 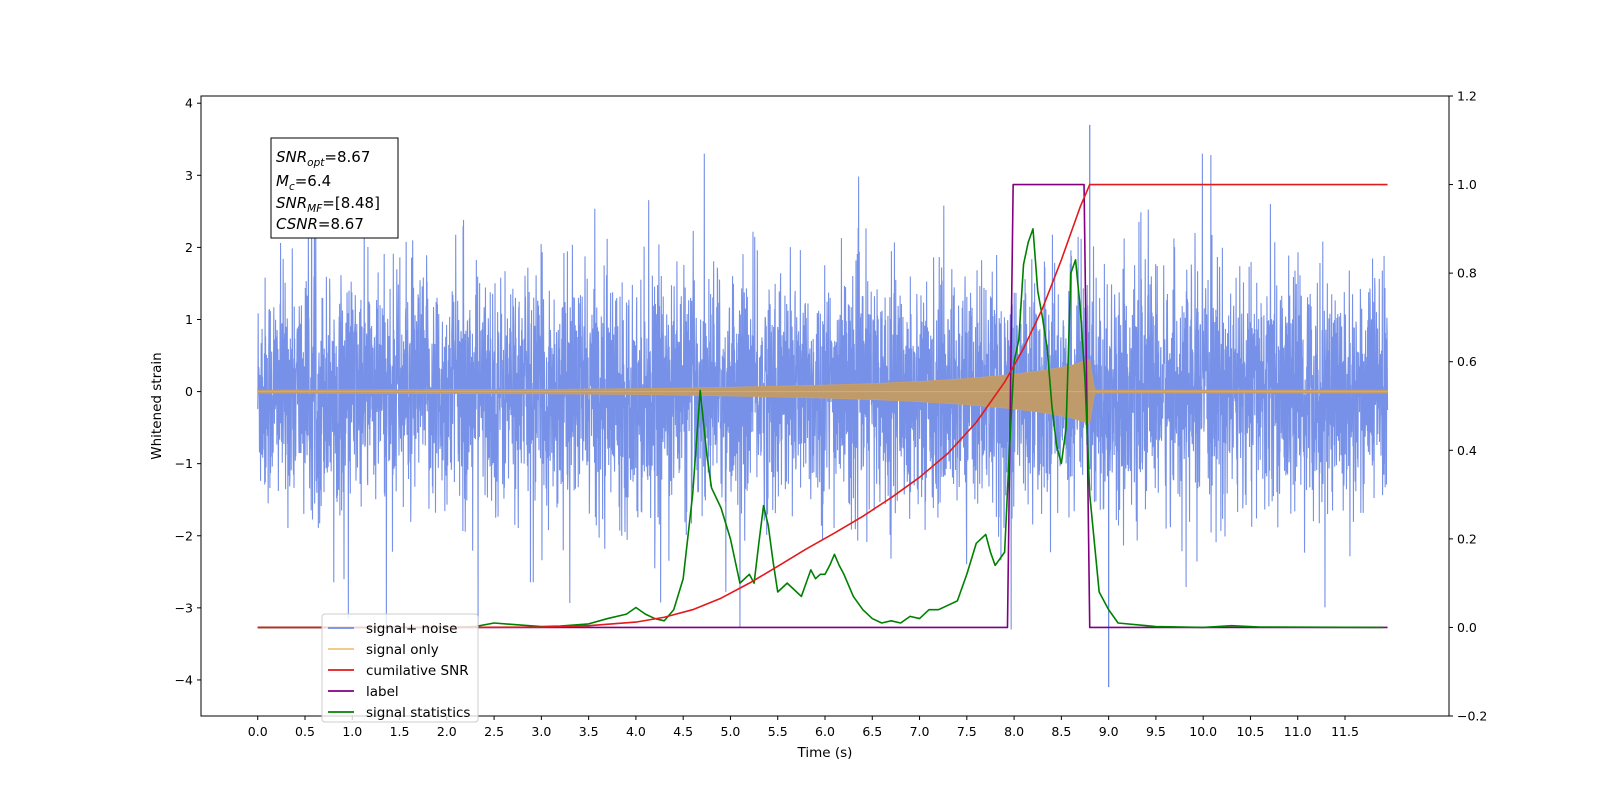 What do you see at coordinates (1467, 538) in the screenshot?
I see `y2-tick-label: 0.2` at bounding box center [1467, 538].